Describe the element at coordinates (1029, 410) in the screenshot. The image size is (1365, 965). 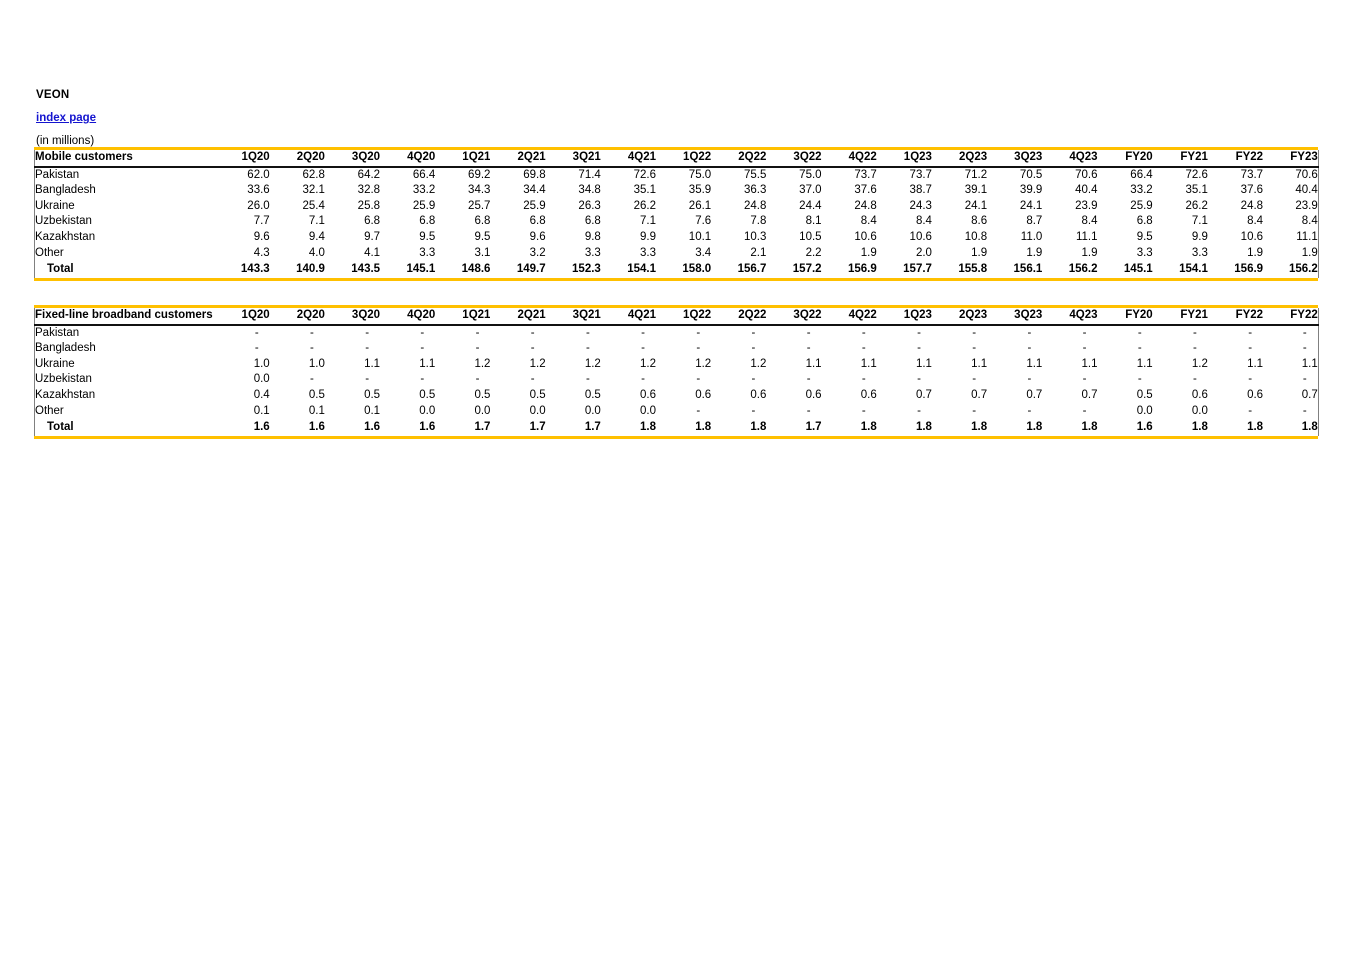
I see `cell-other-3q23: -` at that location.